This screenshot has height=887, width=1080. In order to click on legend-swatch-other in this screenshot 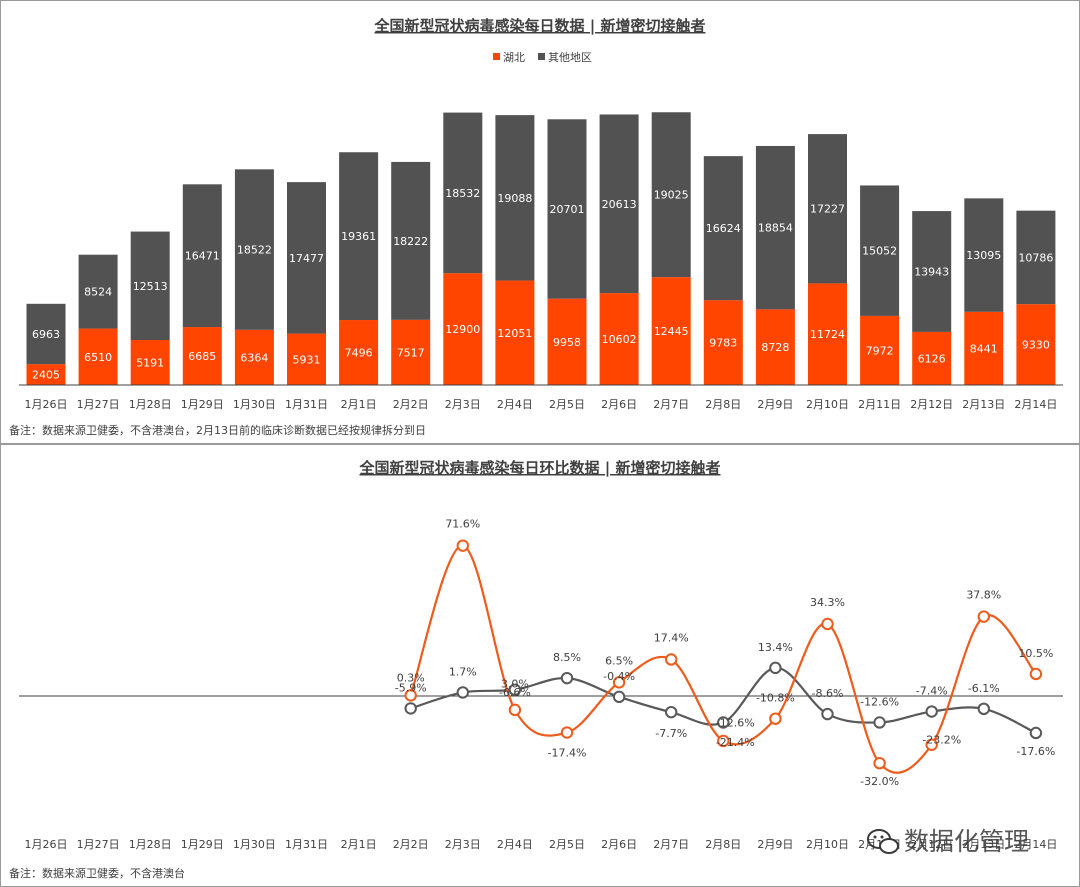, I will do `click(541, 56)`.